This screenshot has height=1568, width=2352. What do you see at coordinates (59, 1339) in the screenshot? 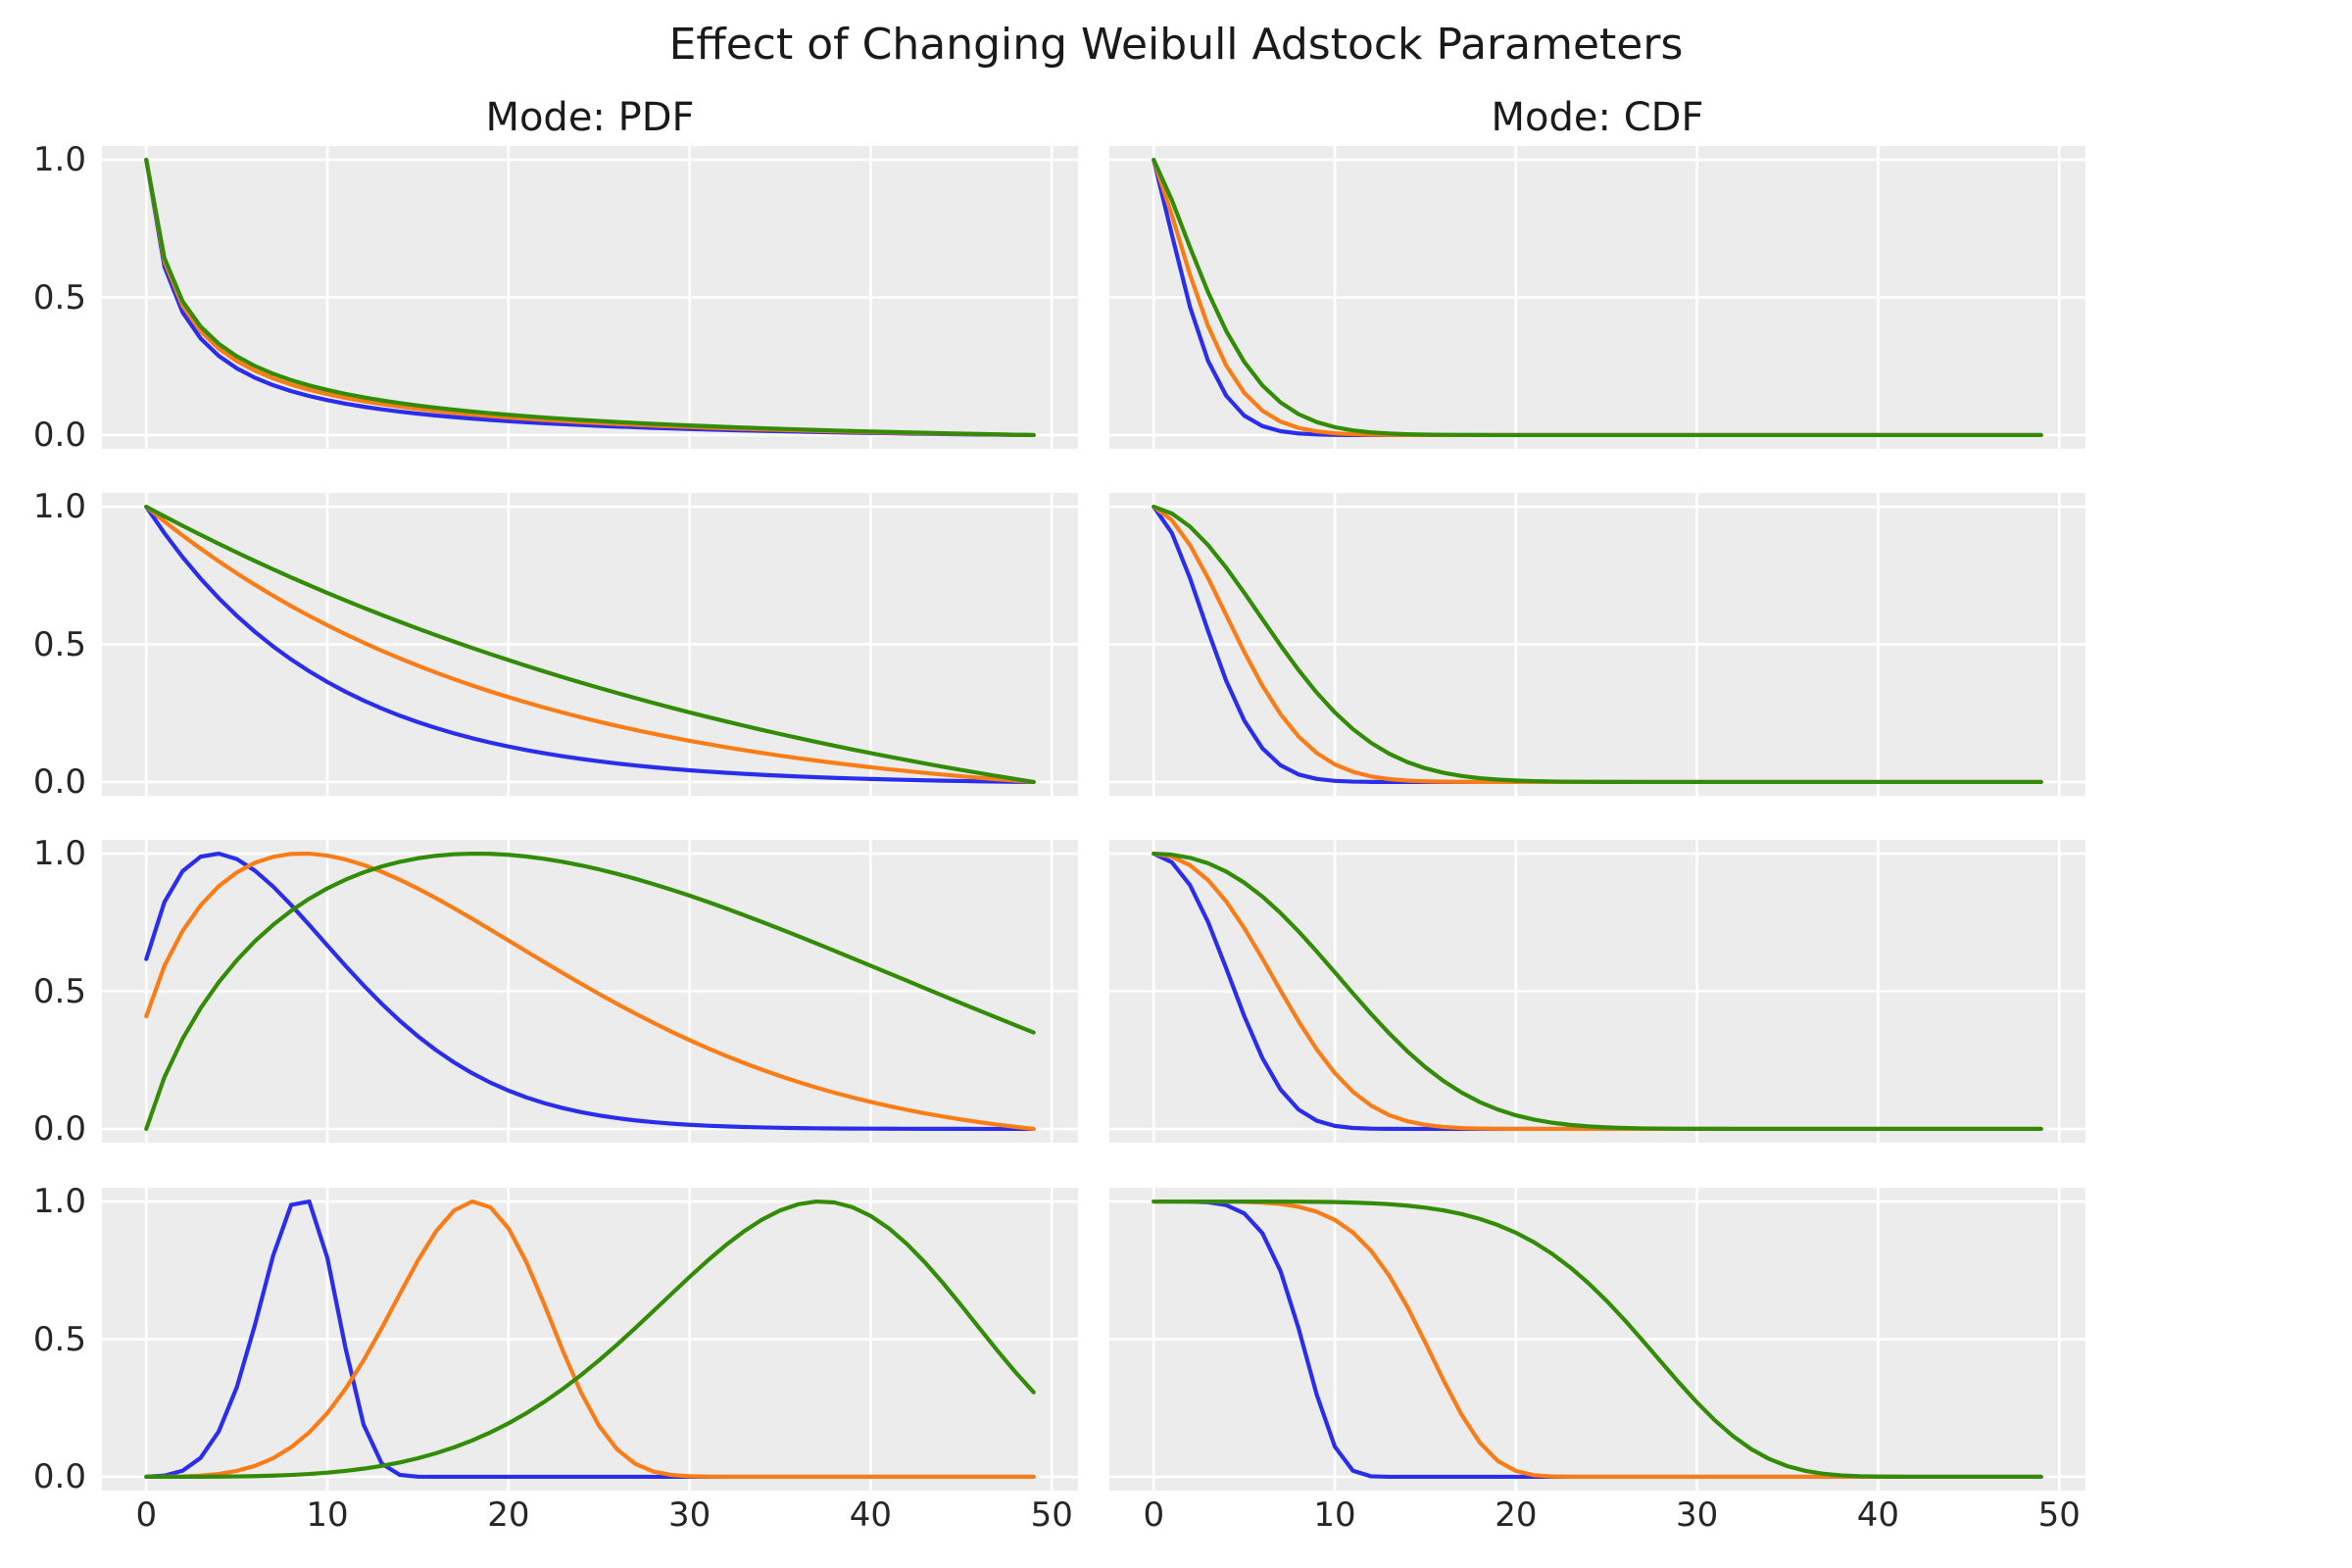
I see `y-tick-label-row3-0.5: 0.5` at bounding box center [59, 1339].